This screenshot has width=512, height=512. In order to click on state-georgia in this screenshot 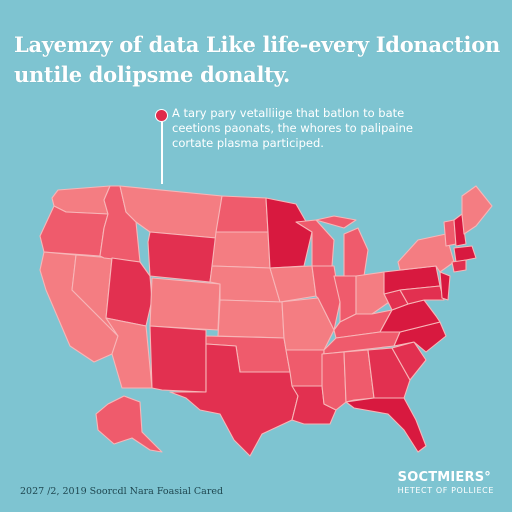, I will do `click(389, 373)`.